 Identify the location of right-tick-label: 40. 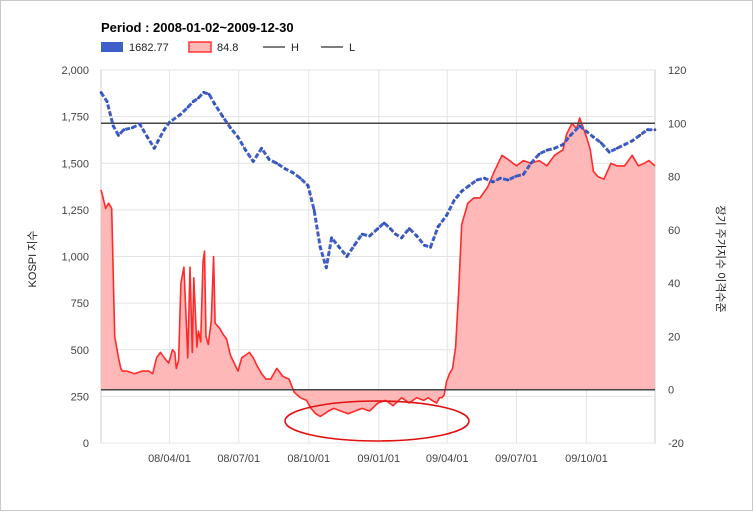
(674, 284).